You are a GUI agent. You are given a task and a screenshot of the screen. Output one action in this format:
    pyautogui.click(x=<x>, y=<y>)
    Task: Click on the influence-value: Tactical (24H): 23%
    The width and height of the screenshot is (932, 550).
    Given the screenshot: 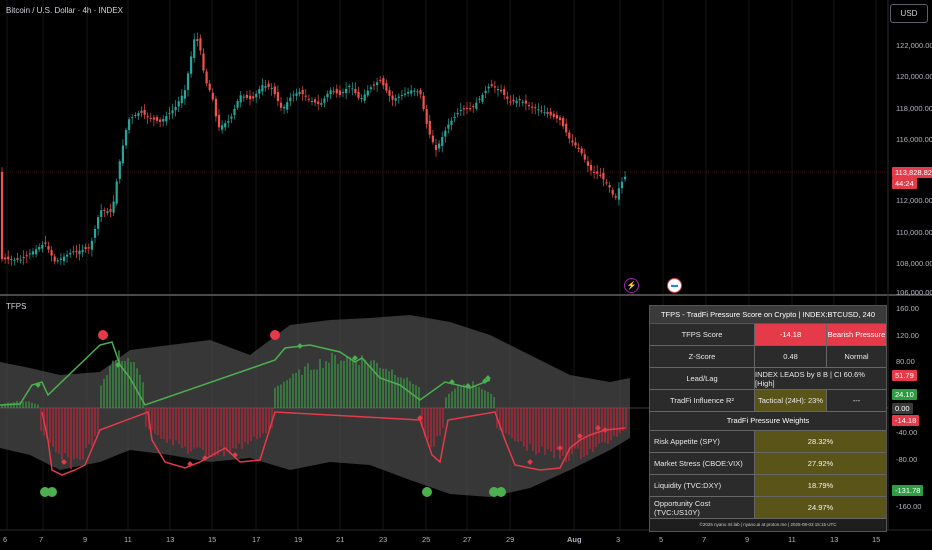 What is the action you would take?
    pyautogui.click(x=791, y=400)
    